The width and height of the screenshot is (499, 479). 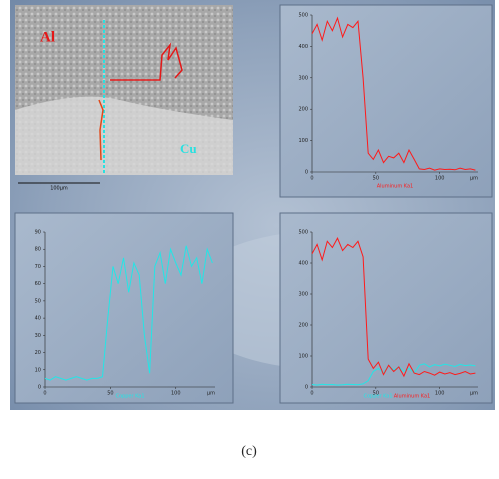 I want to click on element-label: Al, so click(x=47, y=37).